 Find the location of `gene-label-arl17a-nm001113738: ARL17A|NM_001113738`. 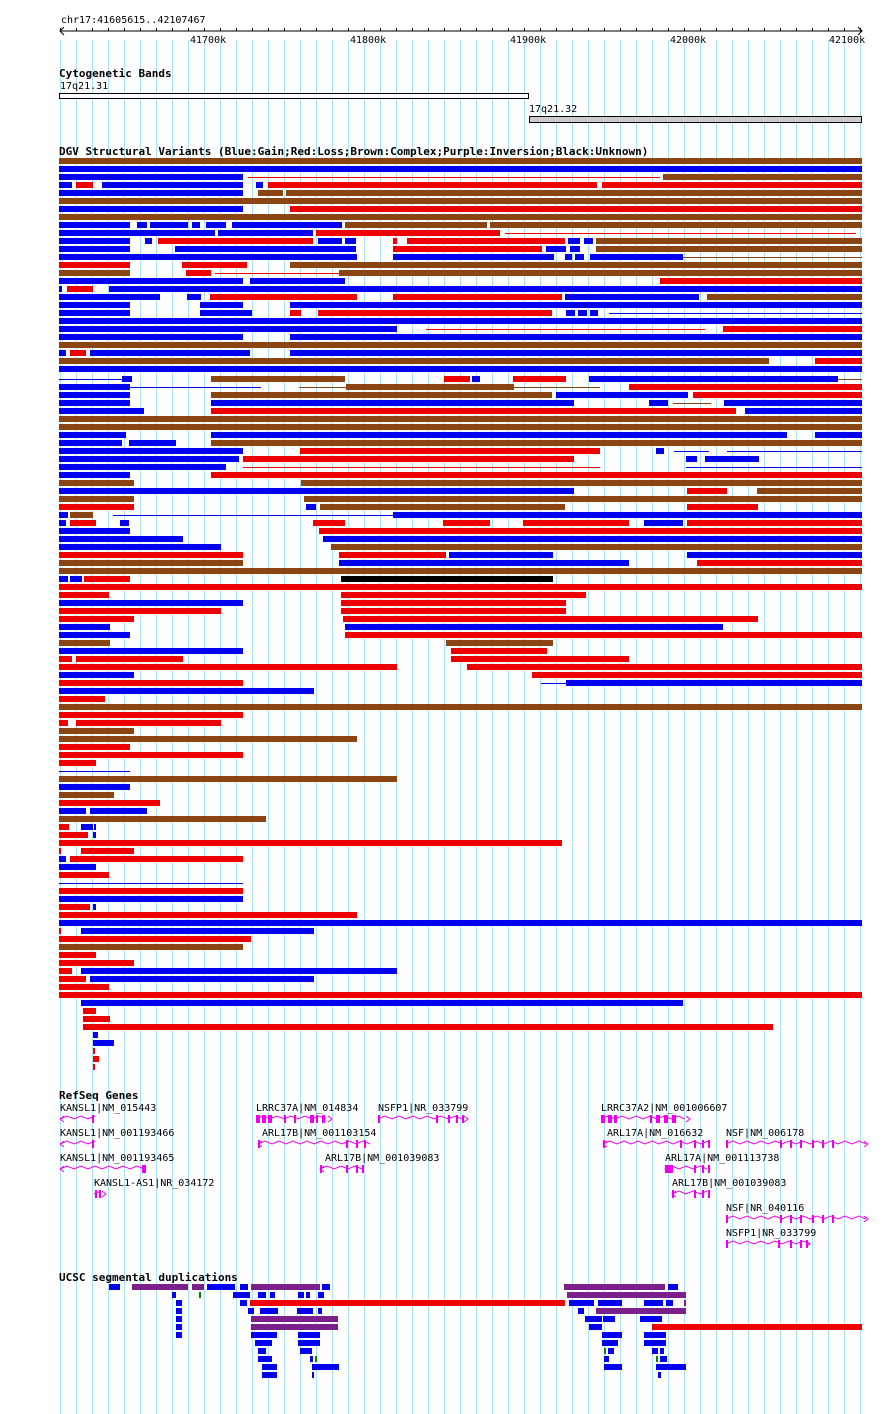

gene-label-arl17a-nm001113738: ARL17A|NM_001113738 is located at coordinates (722, 1158).